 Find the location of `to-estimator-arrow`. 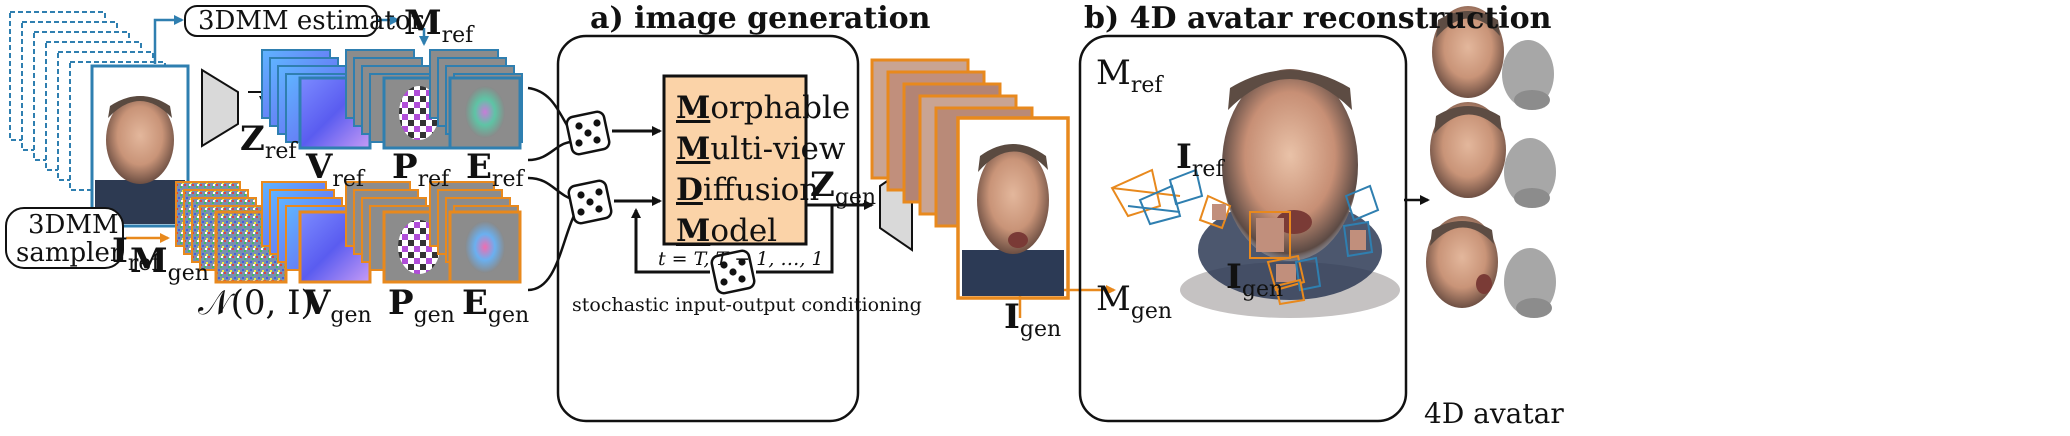

to-estimator-arrow is located at coordinates (168, 39).